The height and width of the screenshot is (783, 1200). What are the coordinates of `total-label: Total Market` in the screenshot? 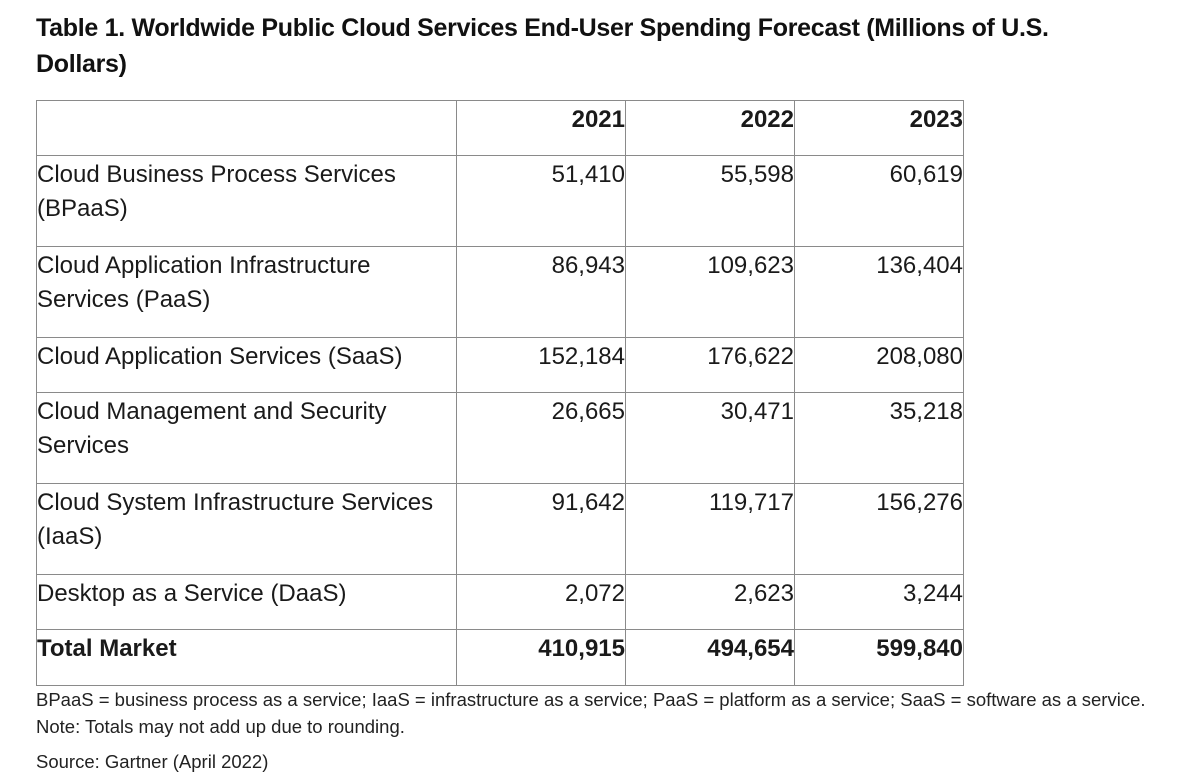 It's located at (246, 657).